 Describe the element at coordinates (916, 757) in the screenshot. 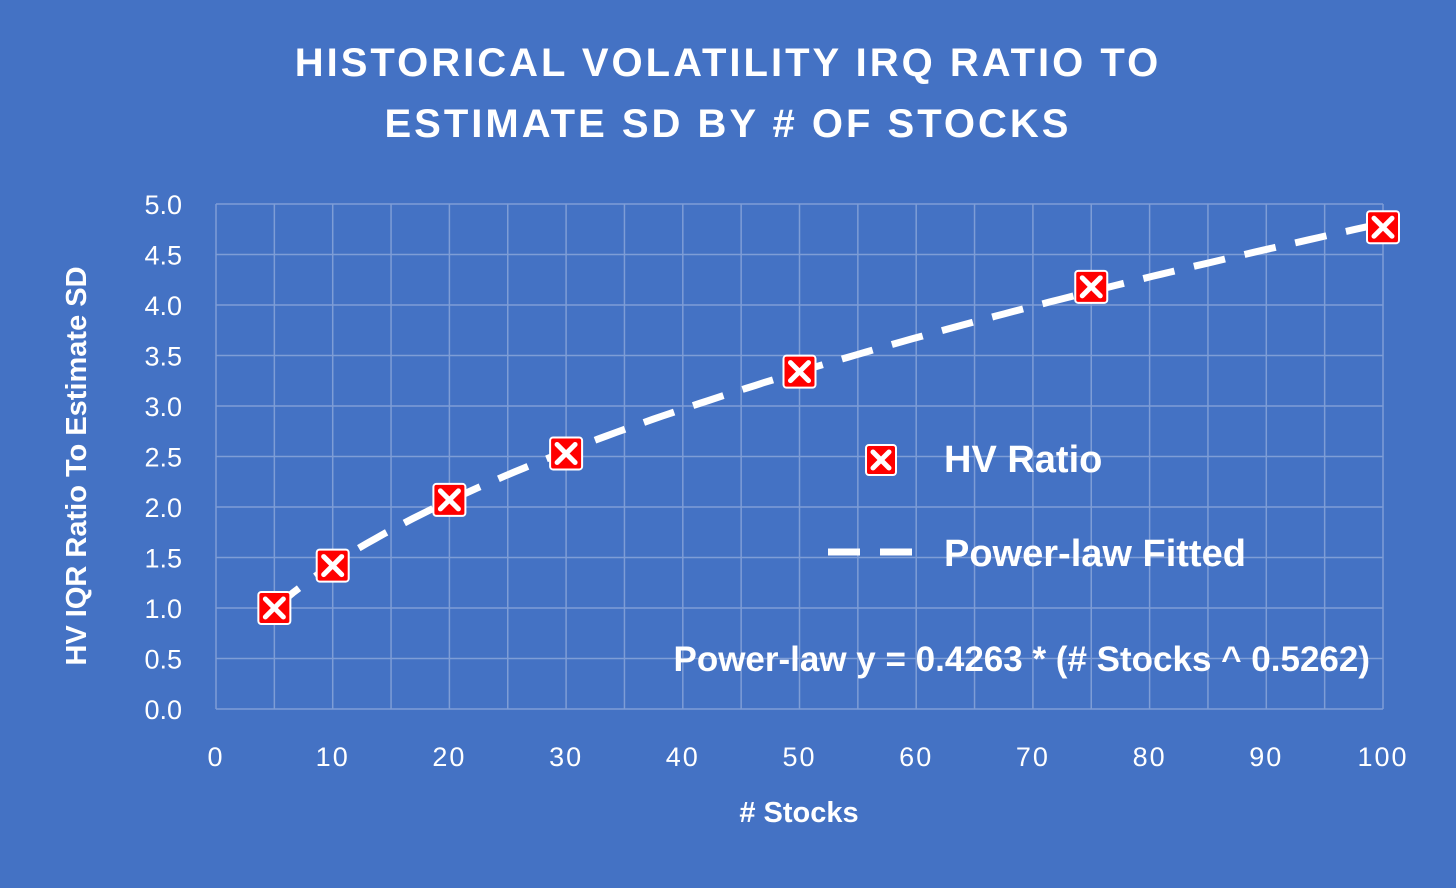

I see `x-tick-label: 60` at that location.